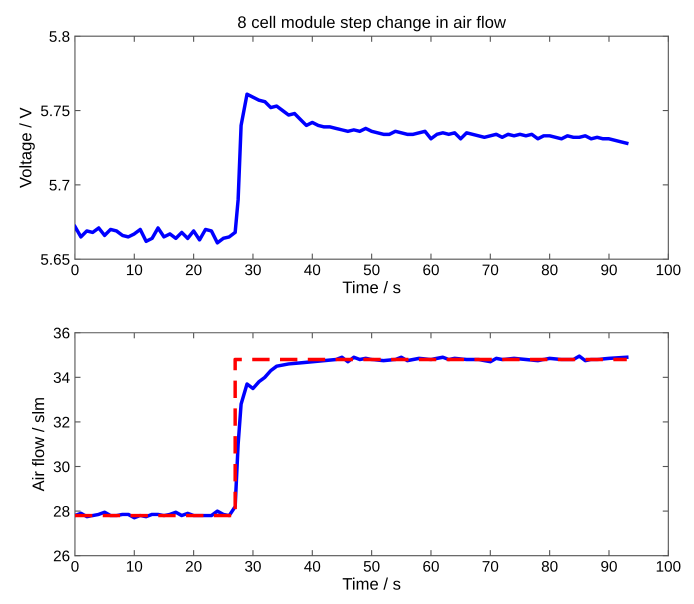  I want to click on y-tick-label: 30, so click(62, 466).